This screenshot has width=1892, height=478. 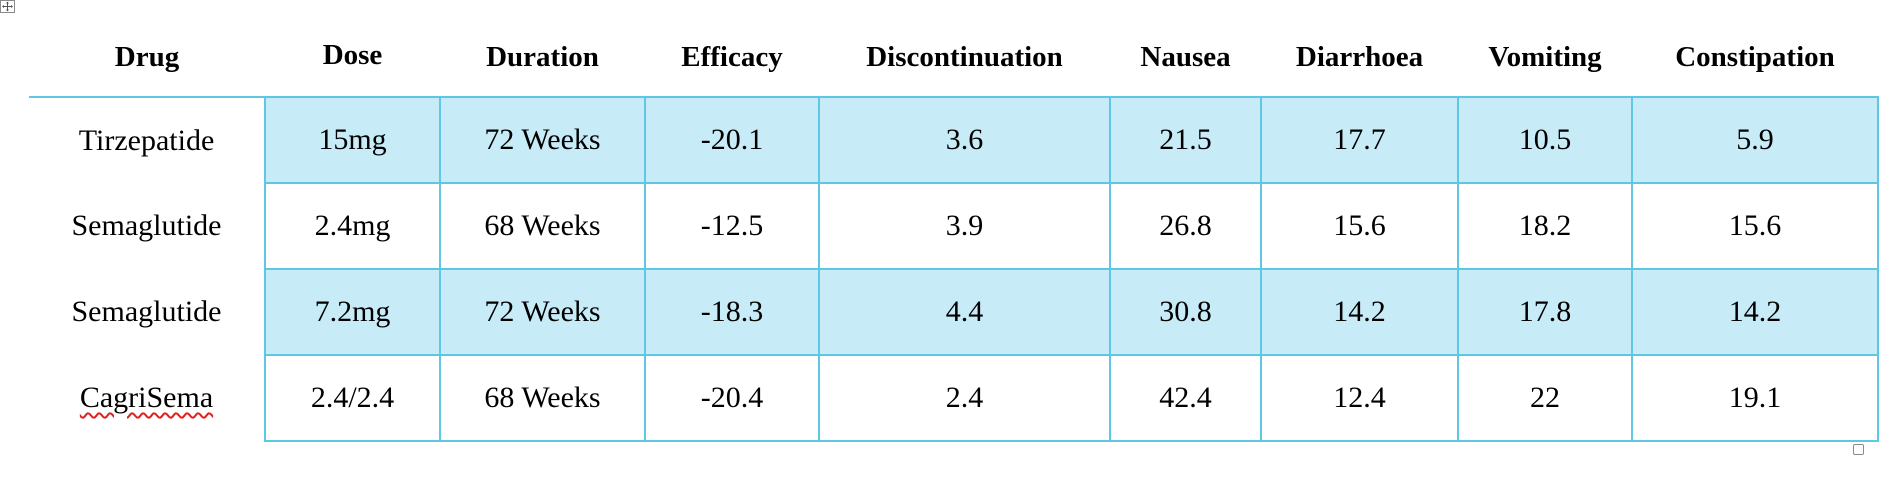 What do you see at coordinates (1359, 140) in the screenshot?
I see `diarrhoea-cell: 17.7` at bounding box center [1359, 140].